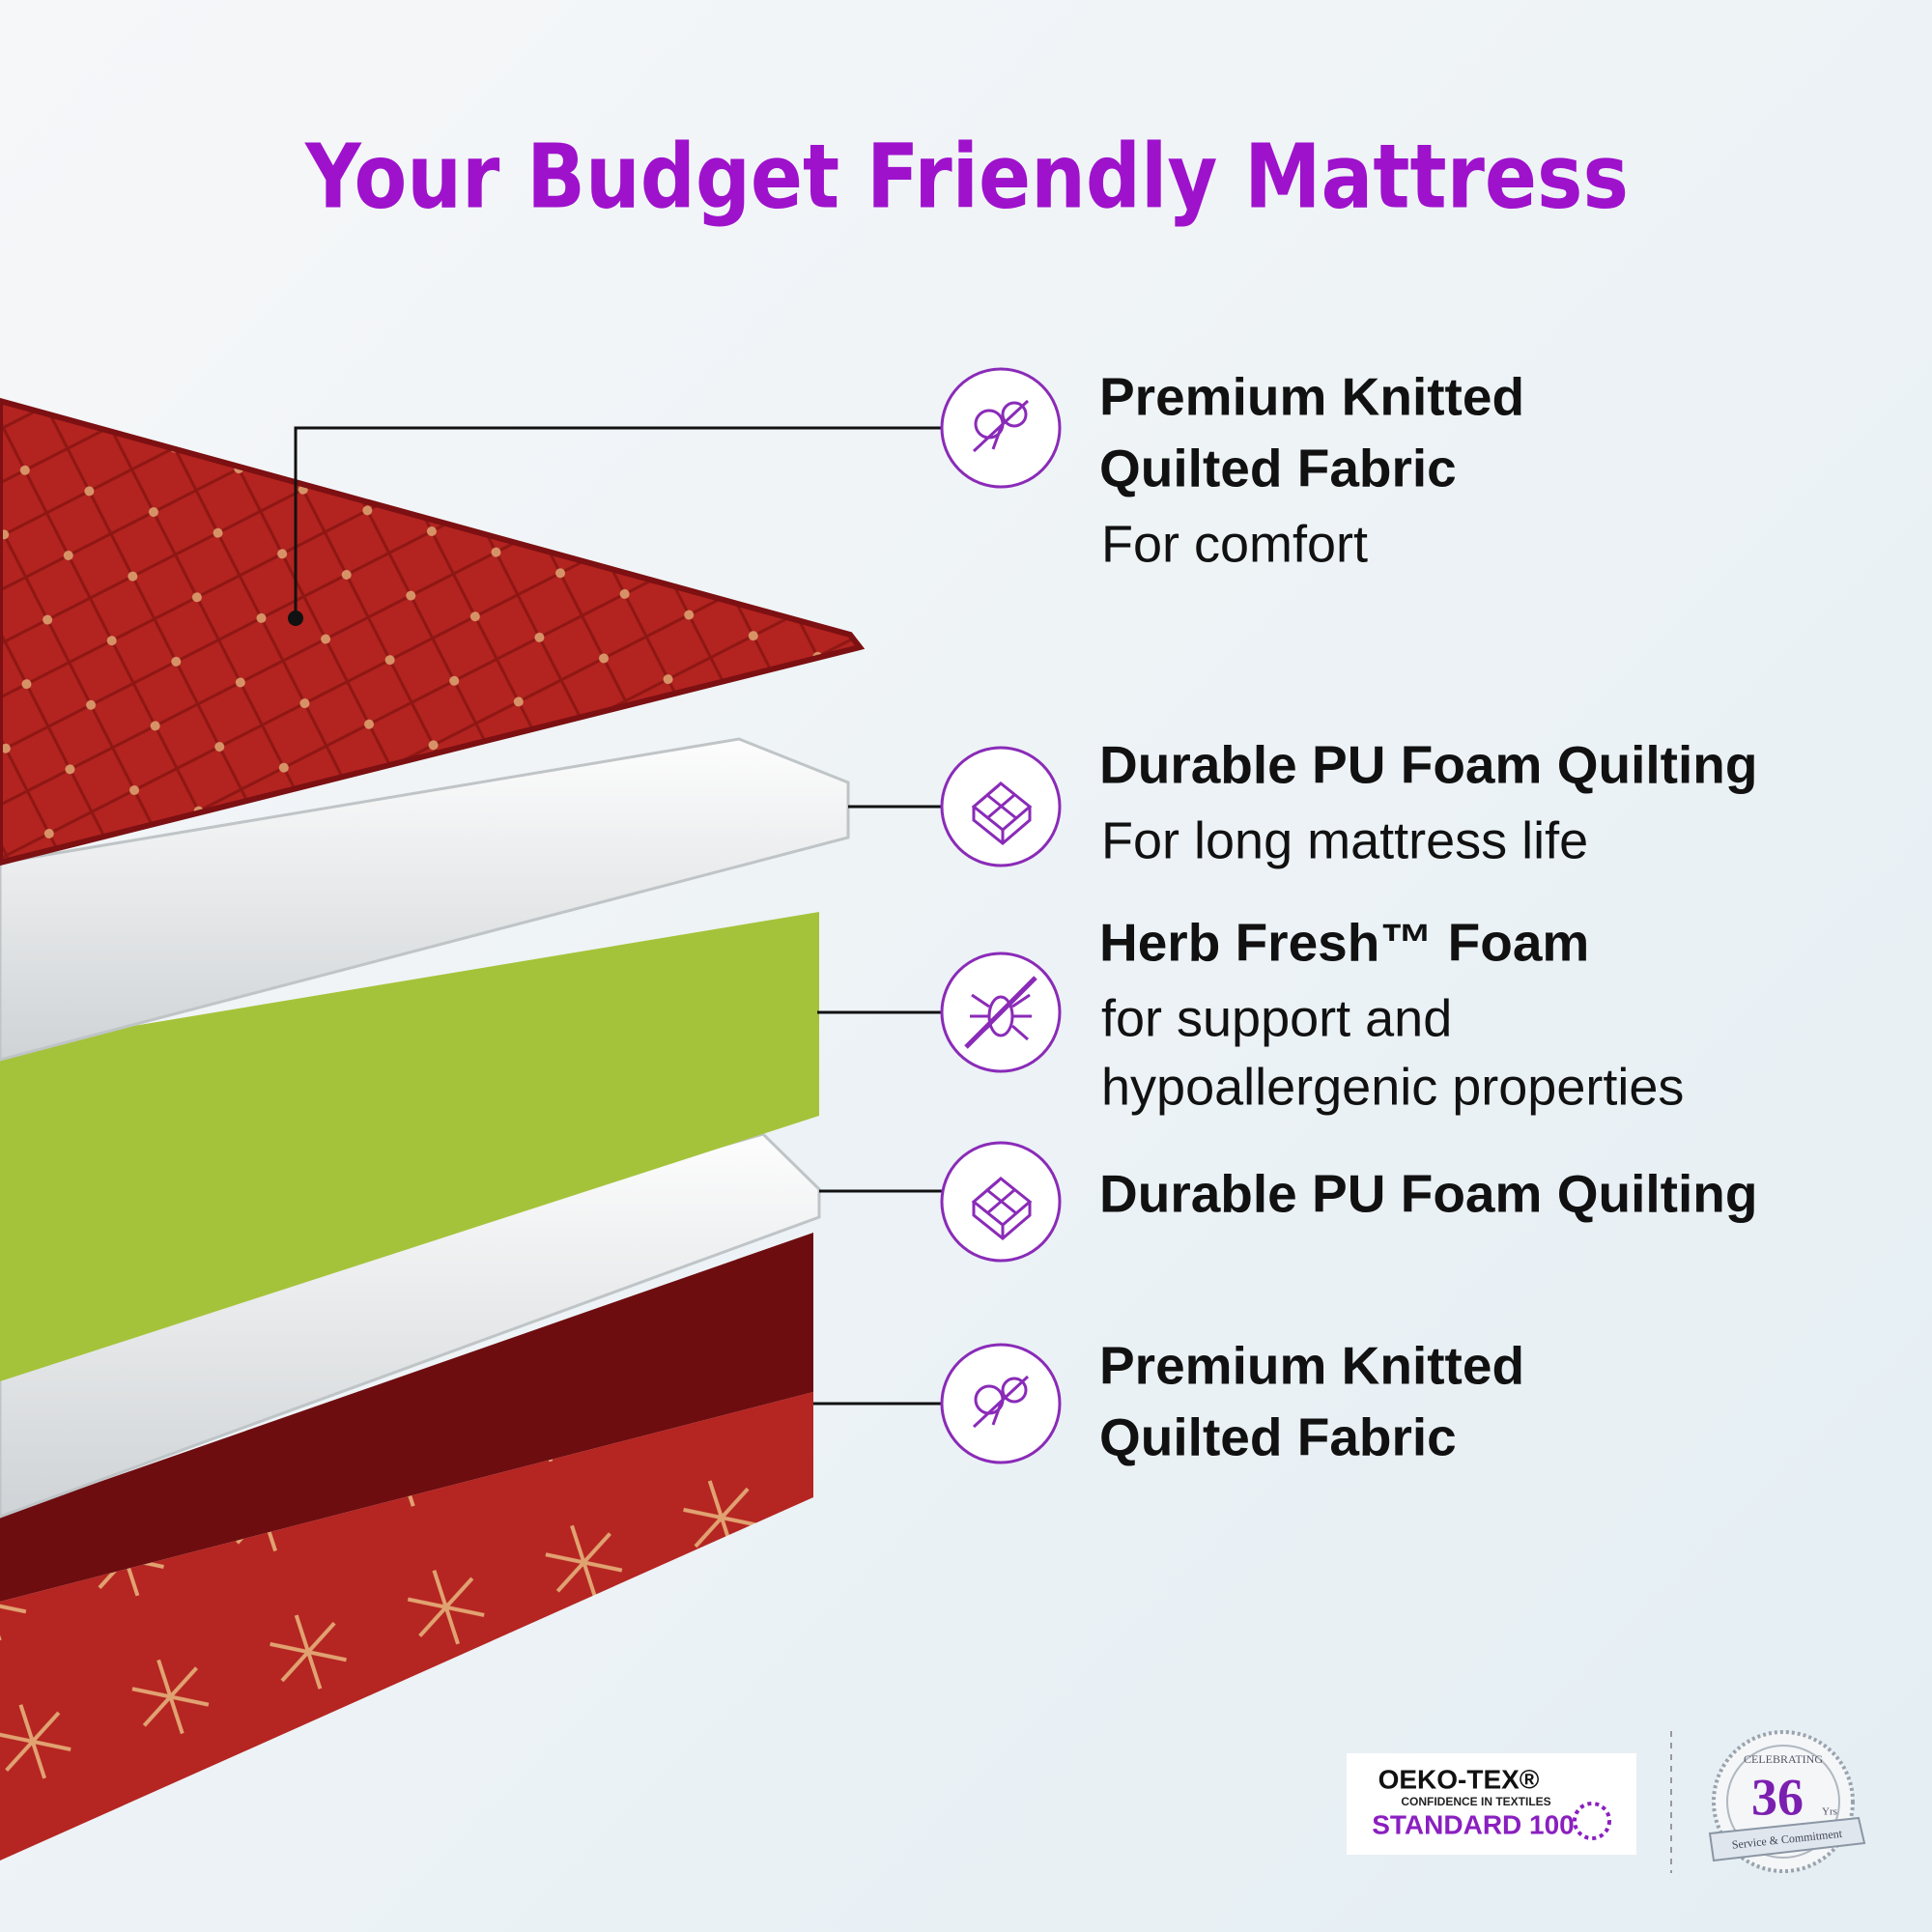  What do you see at coordinates (1392, 1087) in the screenshot?
I see `layer-description: hypoallergenic properties` at bounding box center [1392, 1087].